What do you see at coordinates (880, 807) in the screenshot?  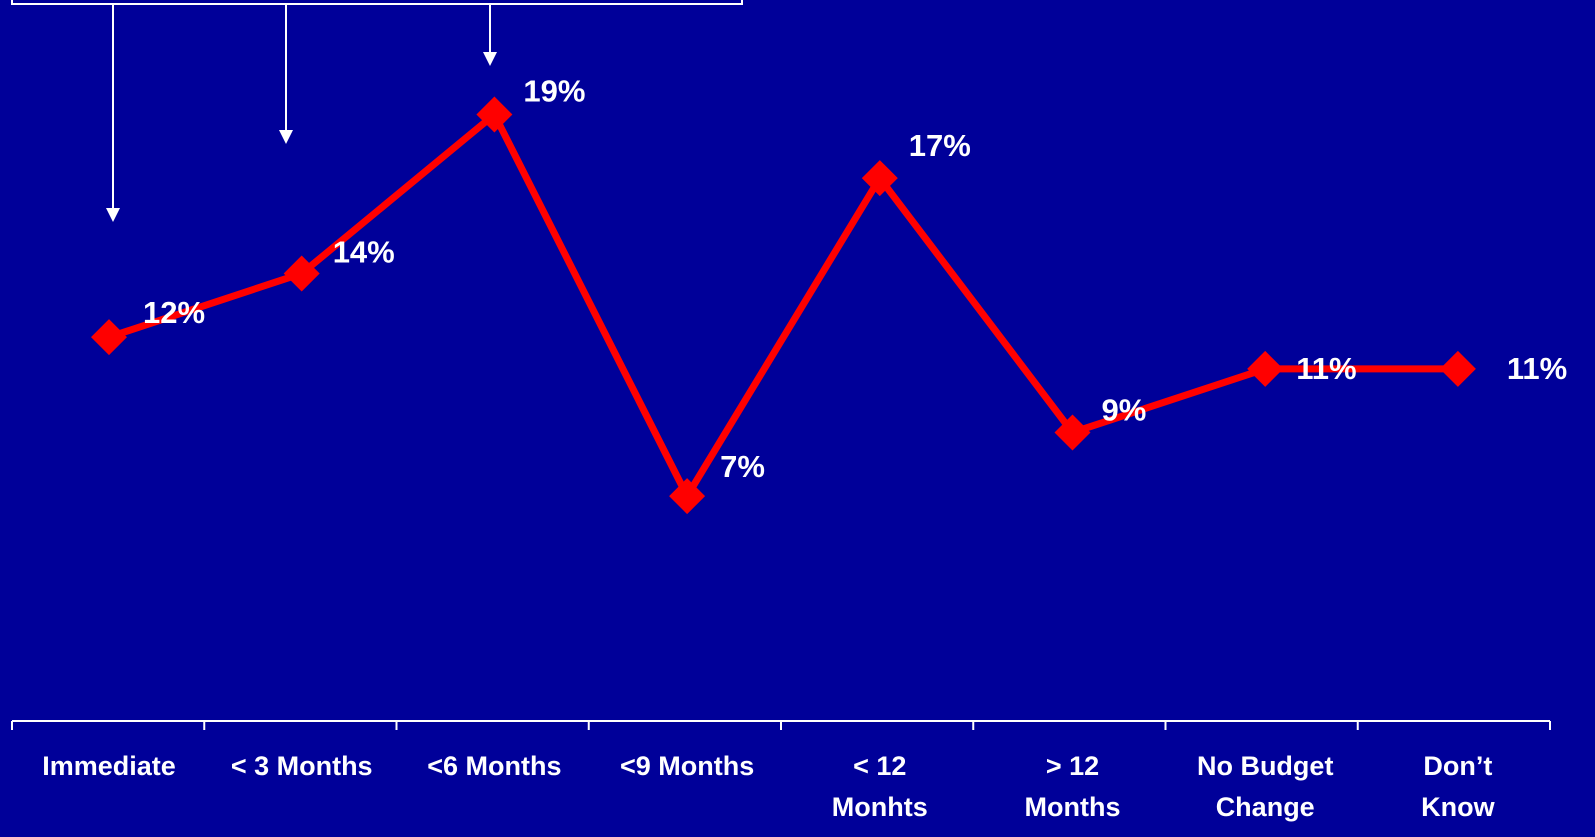 I see `x-tick-label-line: Monhts` at bounding box center [880, 807].